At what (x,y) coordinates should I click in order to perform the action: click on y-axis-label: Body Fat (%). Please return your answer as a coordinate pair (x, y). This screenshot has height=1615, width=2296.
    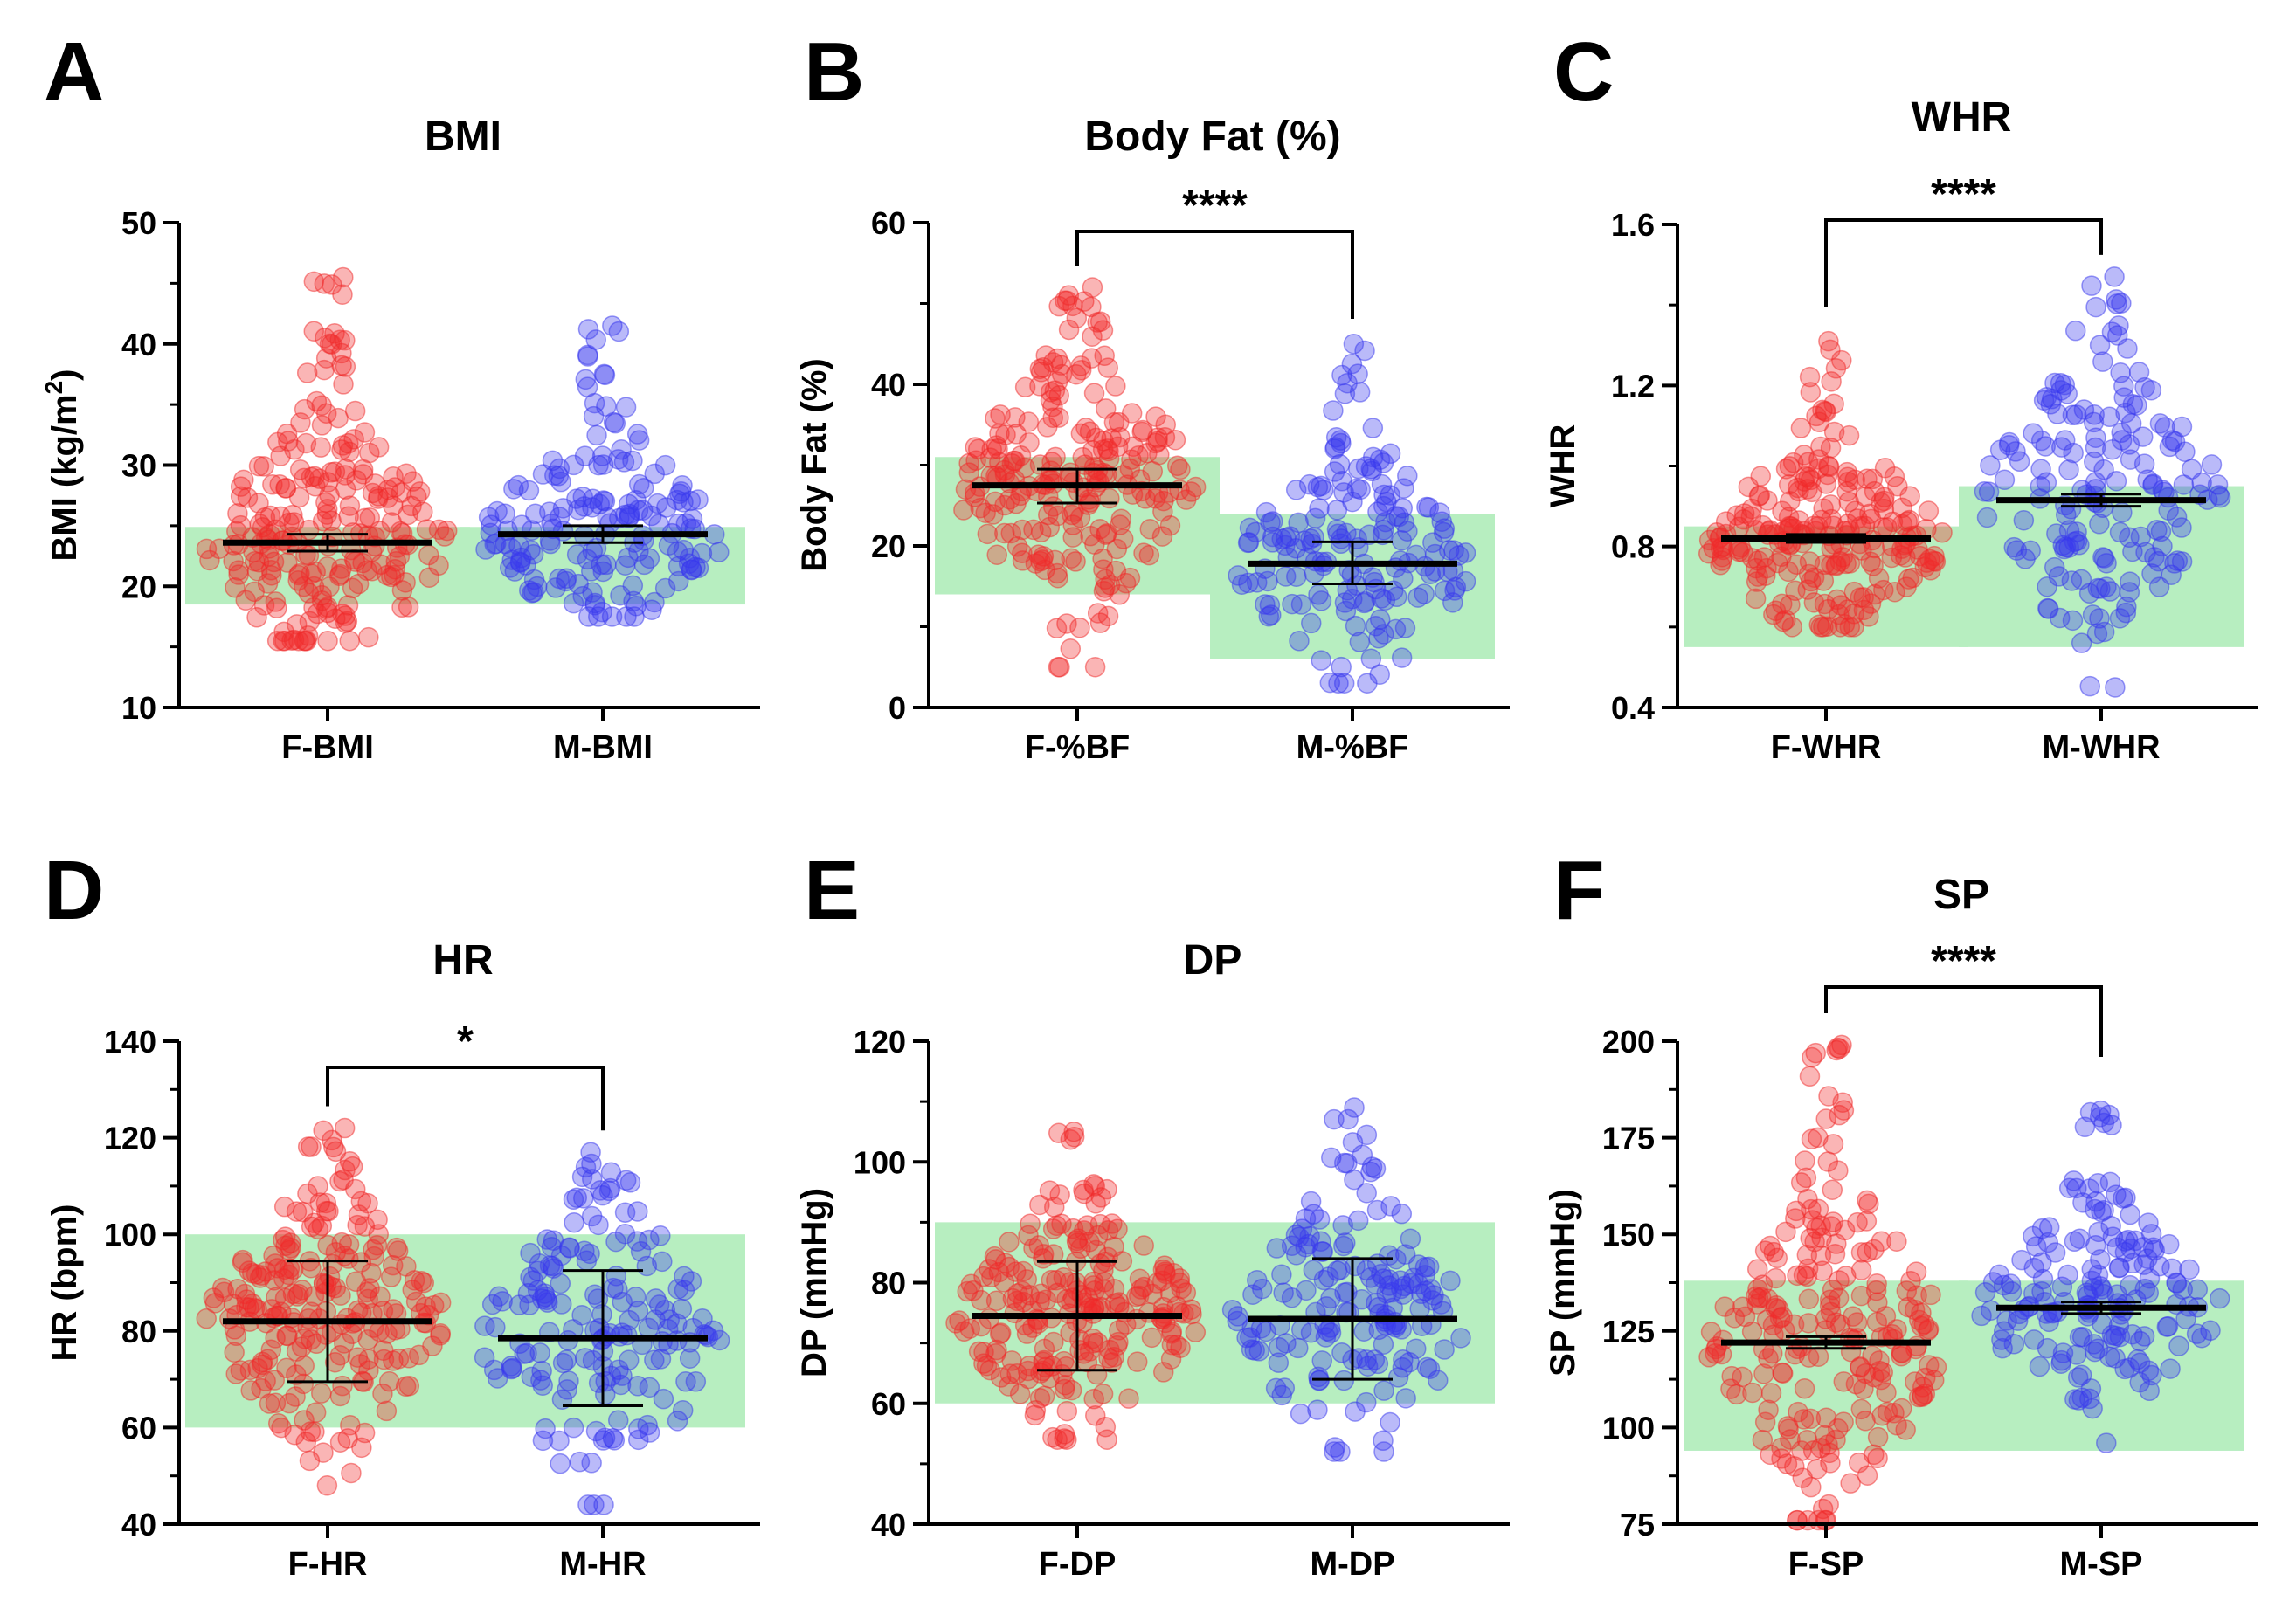
    Looking at the image, I should click on (814, 464).